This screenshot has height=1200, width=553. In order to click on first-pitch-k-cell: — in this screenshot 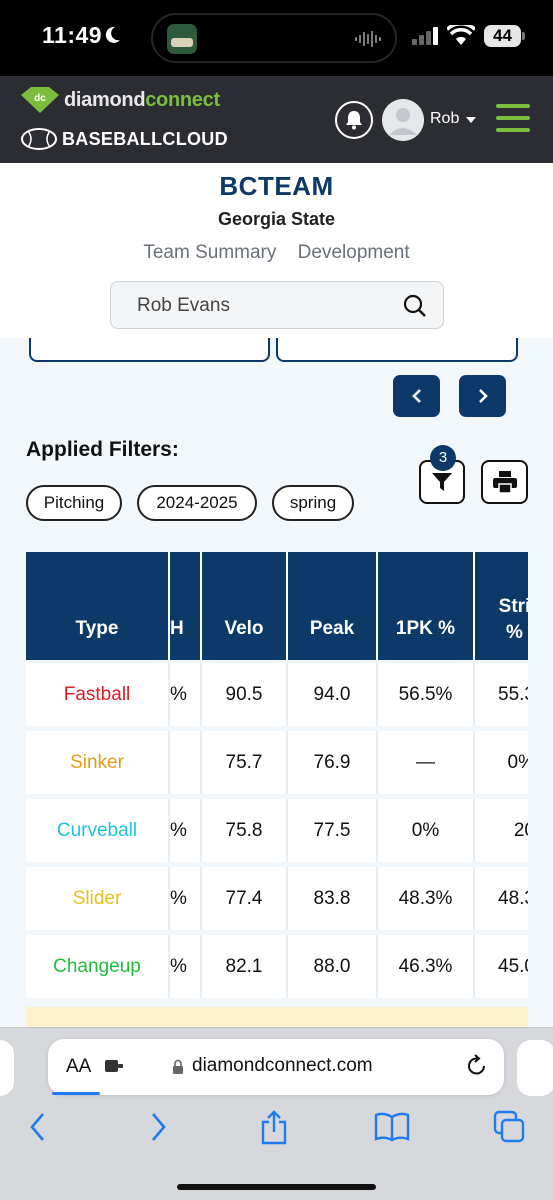, I will do `click(425, 762)`.